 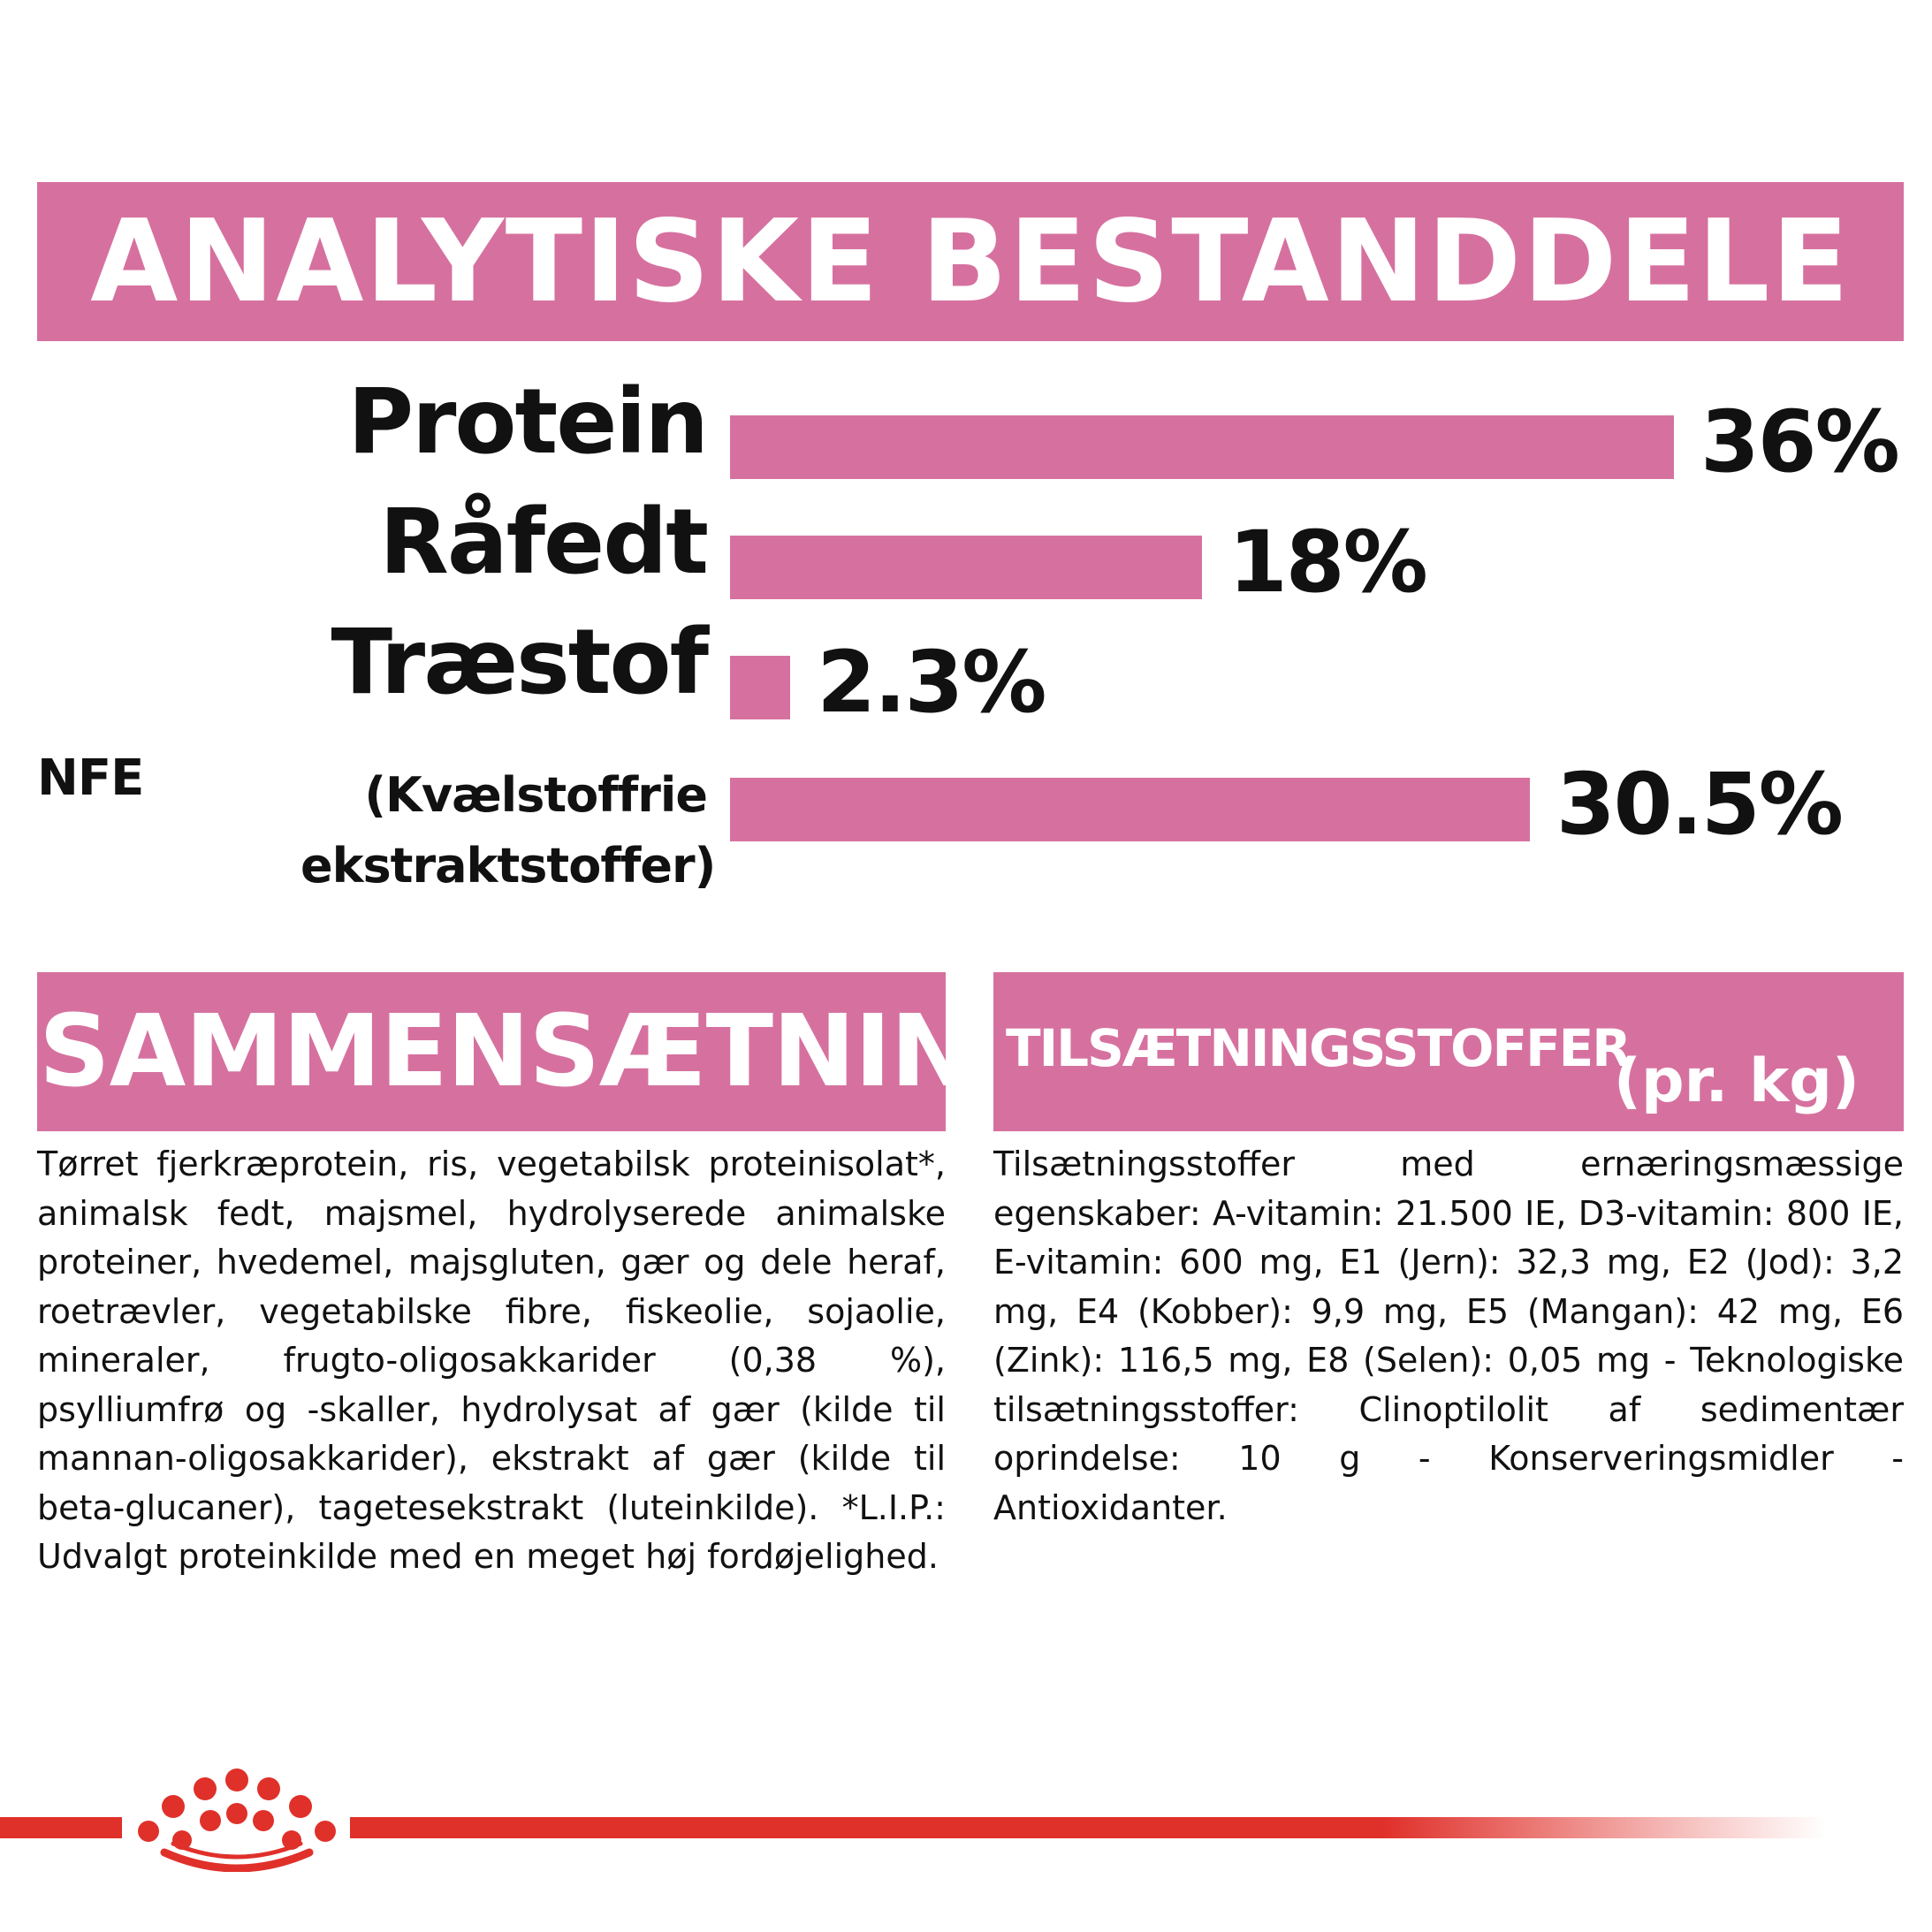 What do you see at coordinates (1800, 442) in the screenshot?
I see `value-label-0: 36%` at bounding box center [1800, 442].